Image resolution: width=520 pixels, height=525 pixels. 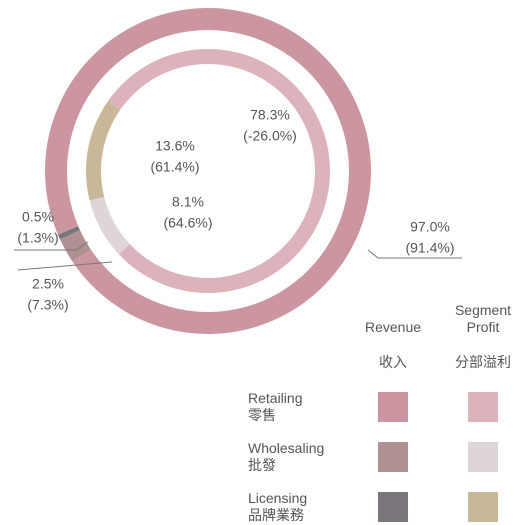 What do you see at coordinates (262, 465) in the screenshot?
I see `legend-label-zh: 批發` at bounding box center [262, 465].